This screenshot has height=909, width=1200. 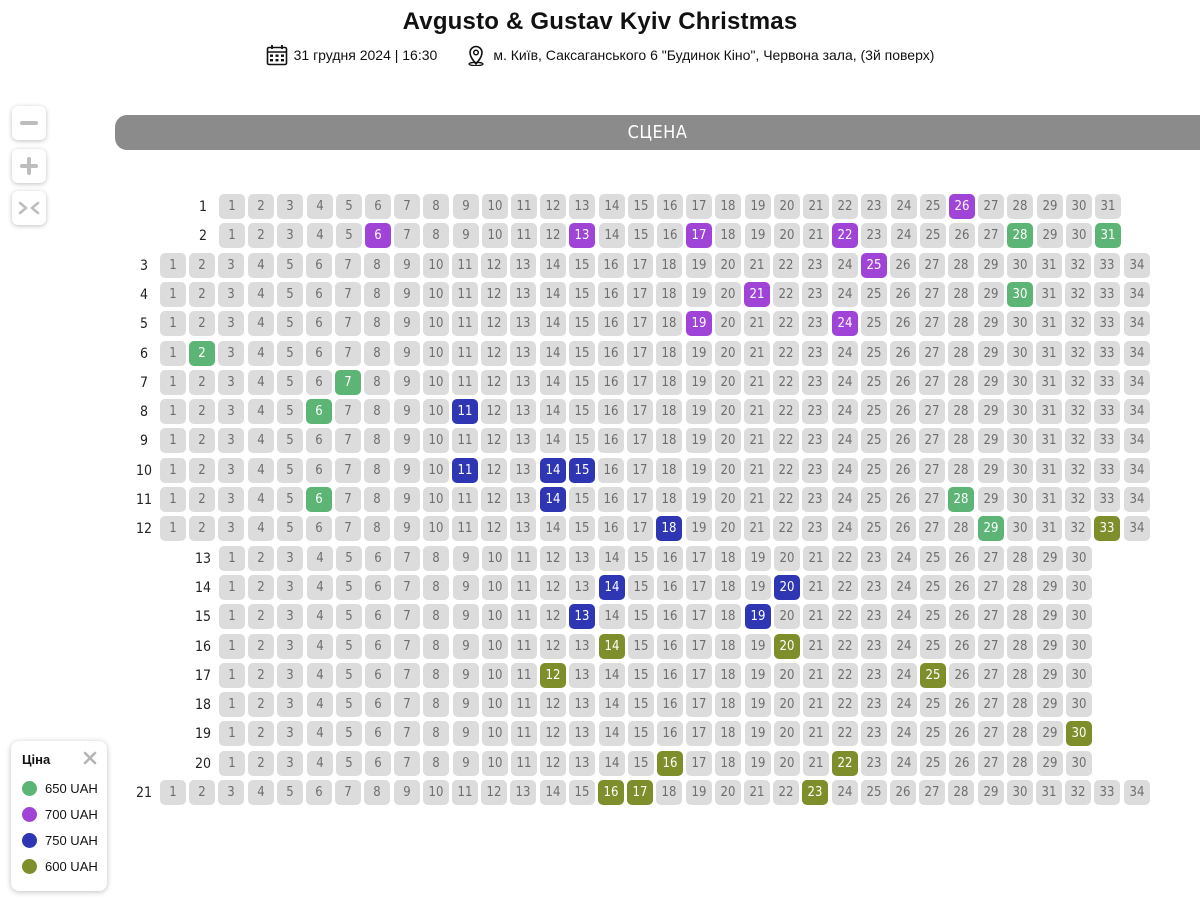 I want to click on seat-available: 2, so click(x=202, y=353).